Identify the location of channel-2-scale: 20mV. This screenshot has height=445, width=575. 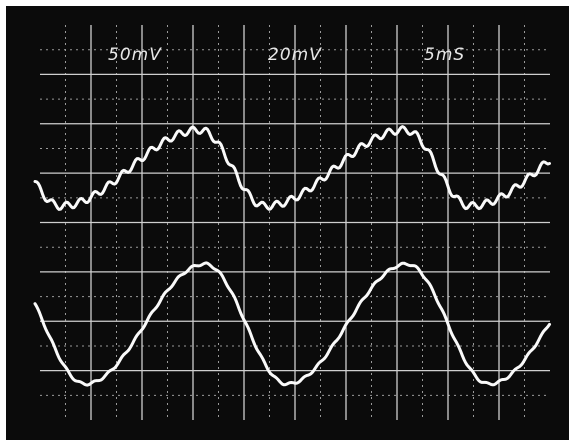
(295, 55).